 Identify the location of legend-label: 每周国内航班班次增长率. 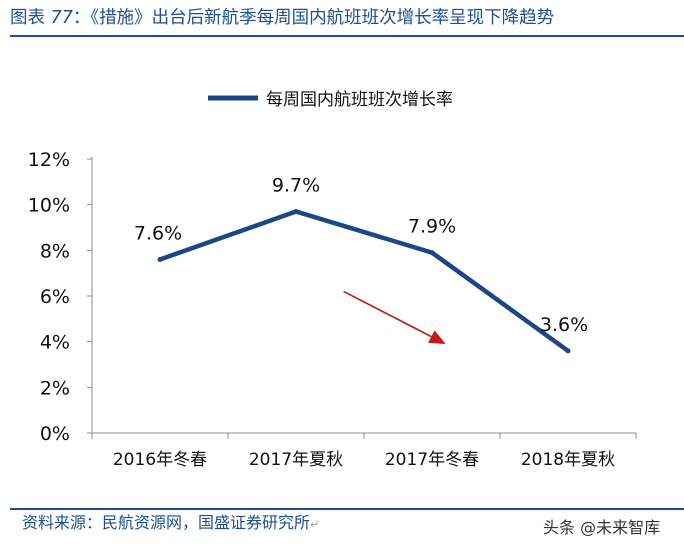
(359, 100).